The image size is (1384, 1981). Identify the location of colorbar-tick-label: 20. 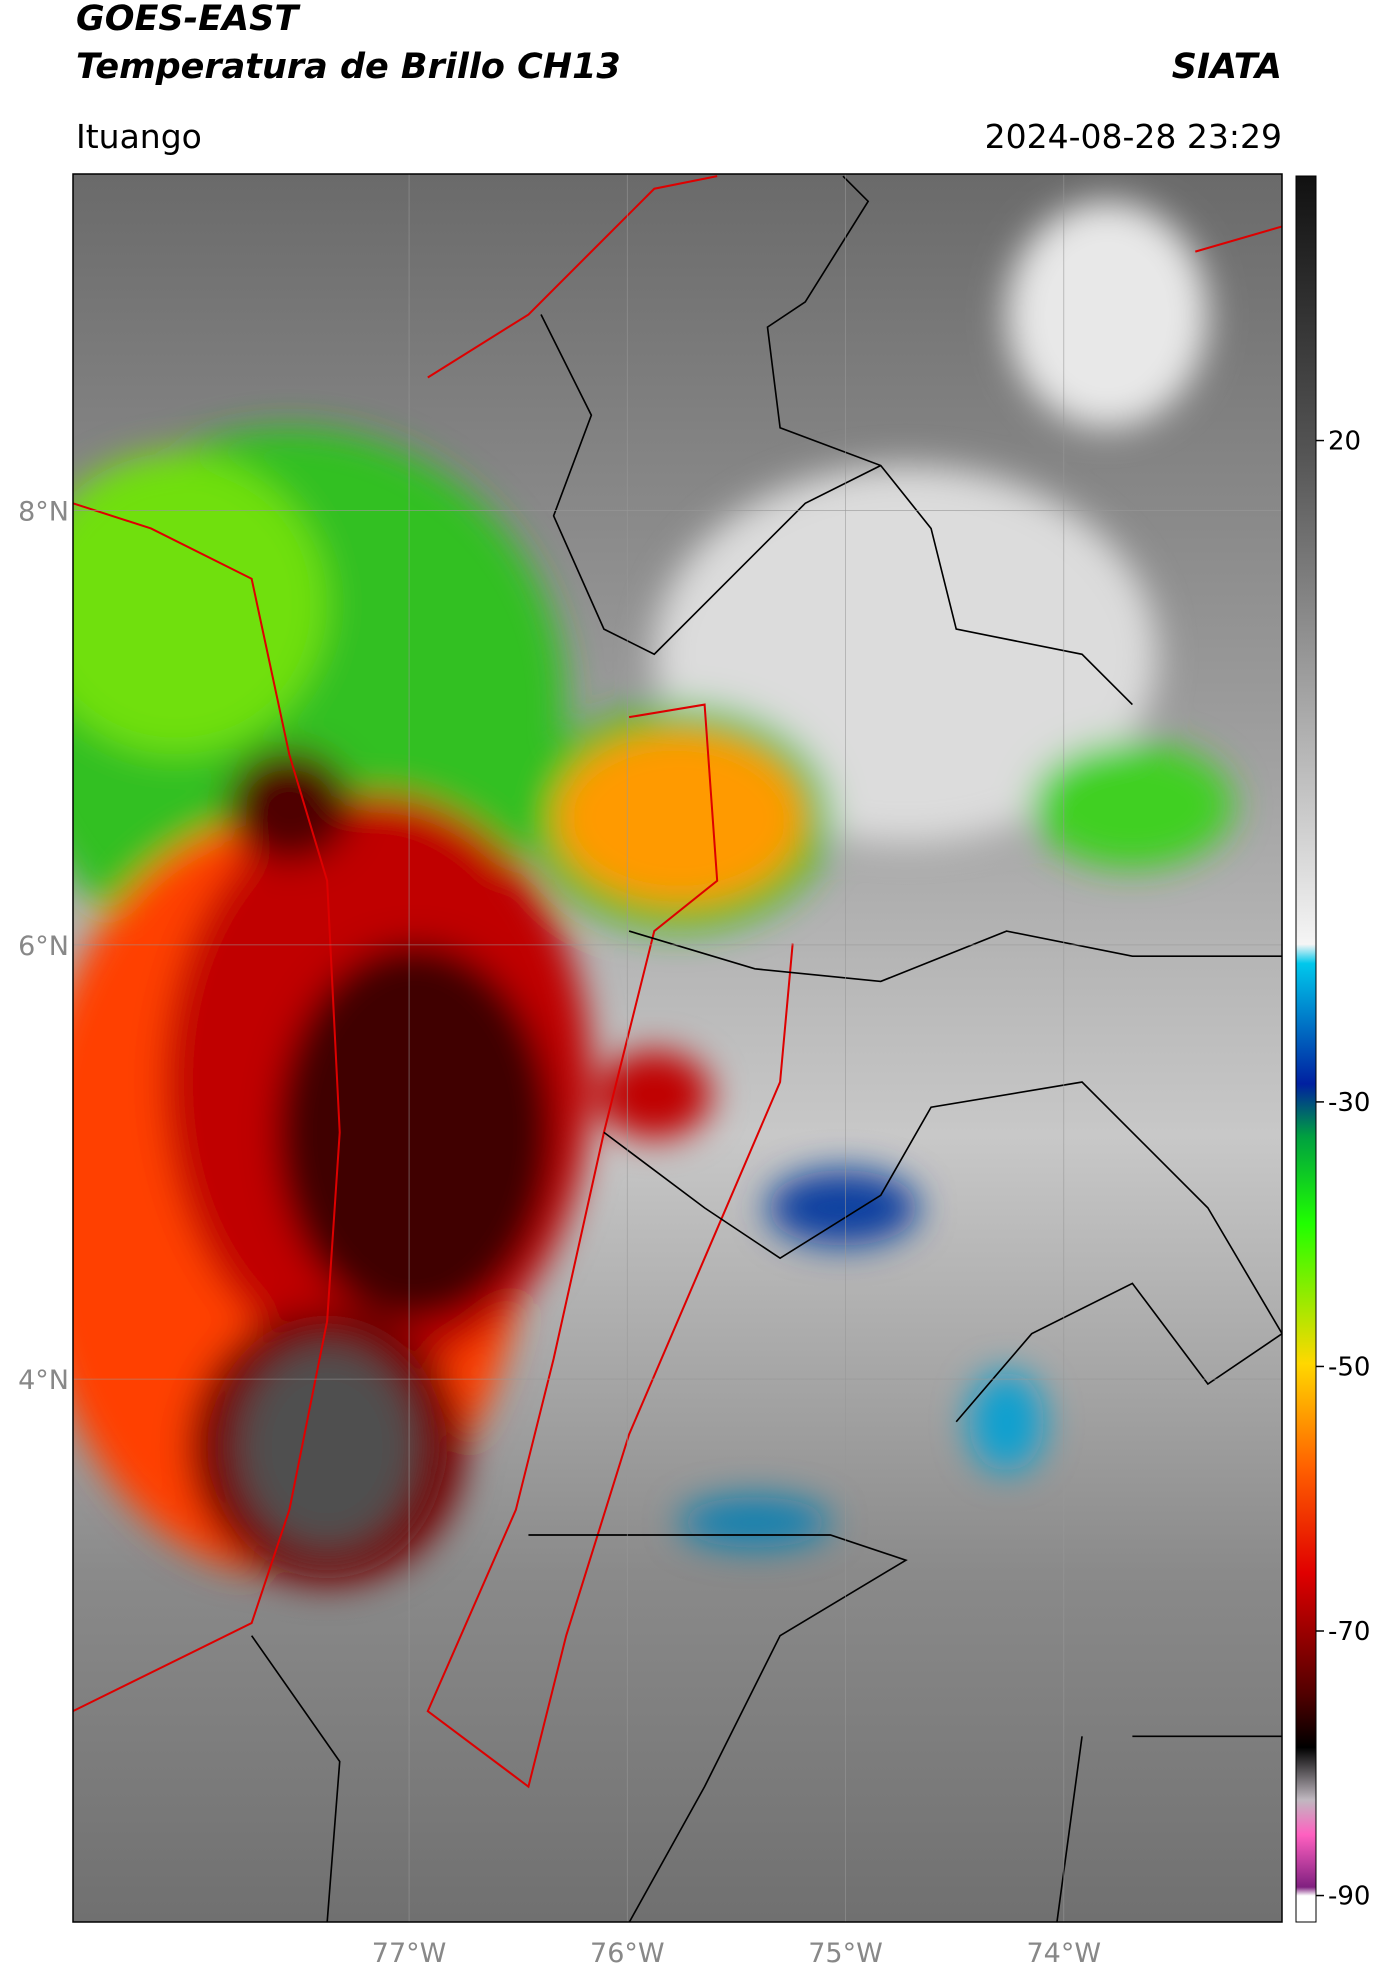
(1344, 442).